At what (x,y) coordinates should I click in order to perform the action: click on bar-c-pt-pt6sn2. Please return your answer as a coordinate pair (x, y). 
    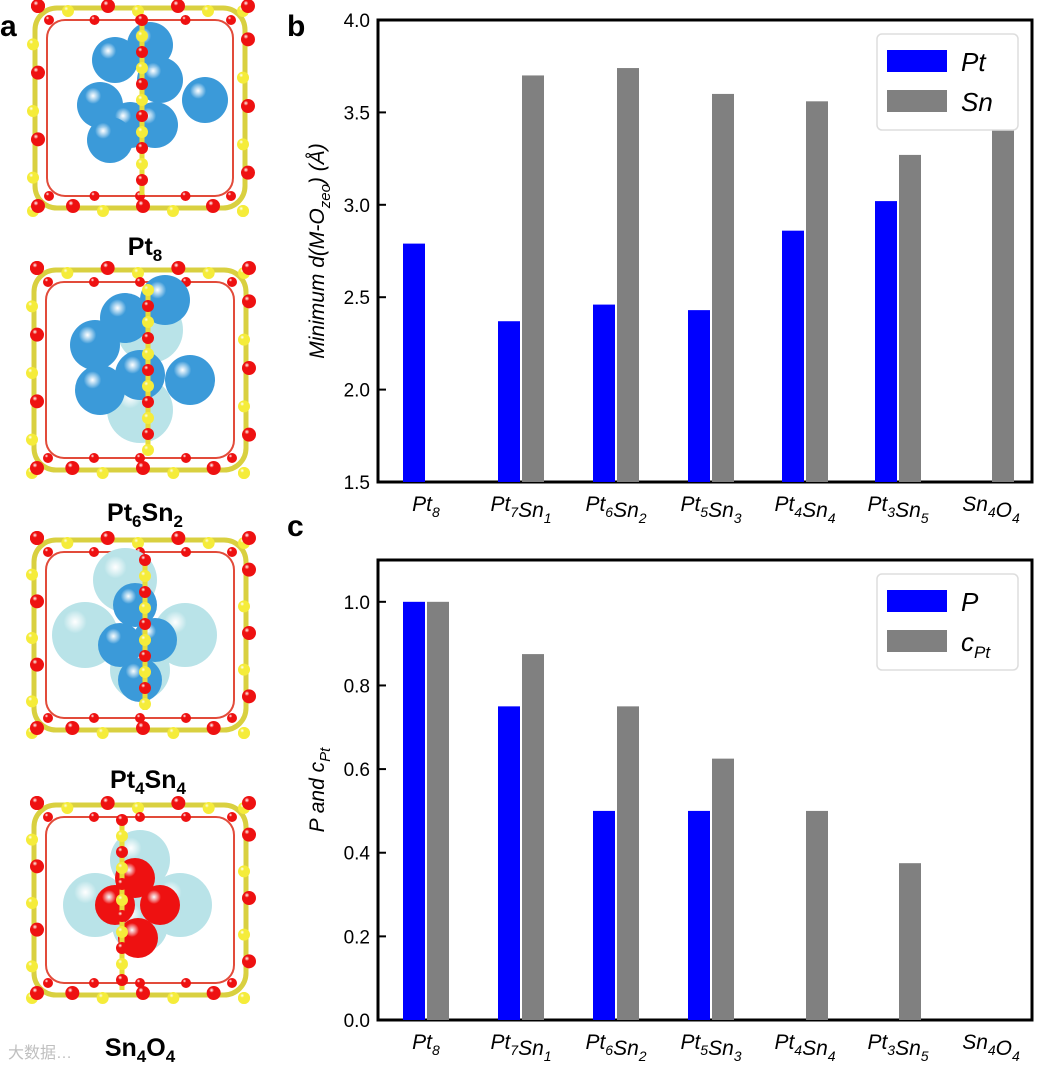
    Looking at the image, I should click on (628, 863).